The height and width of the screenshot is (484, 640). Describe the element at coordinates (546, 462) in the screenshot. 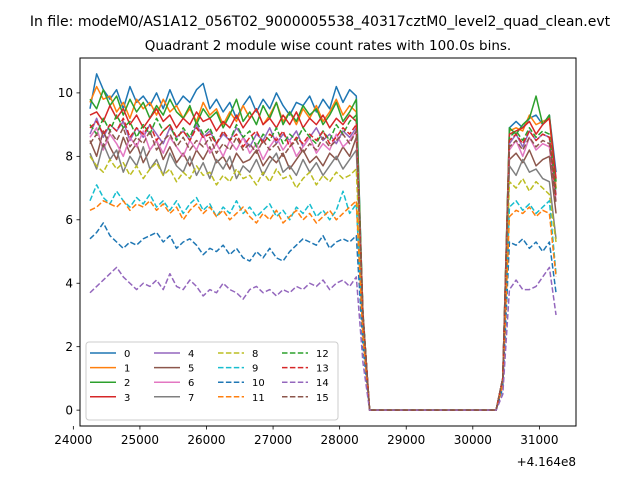

I see `x-axis-offset-label: +4.164e8` at that location.